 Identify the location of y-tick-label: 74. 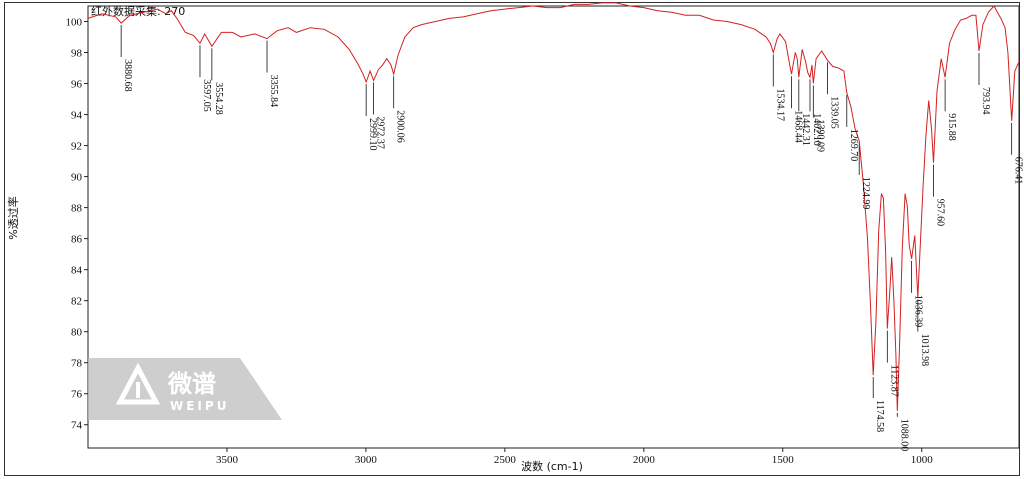
(77, 426).